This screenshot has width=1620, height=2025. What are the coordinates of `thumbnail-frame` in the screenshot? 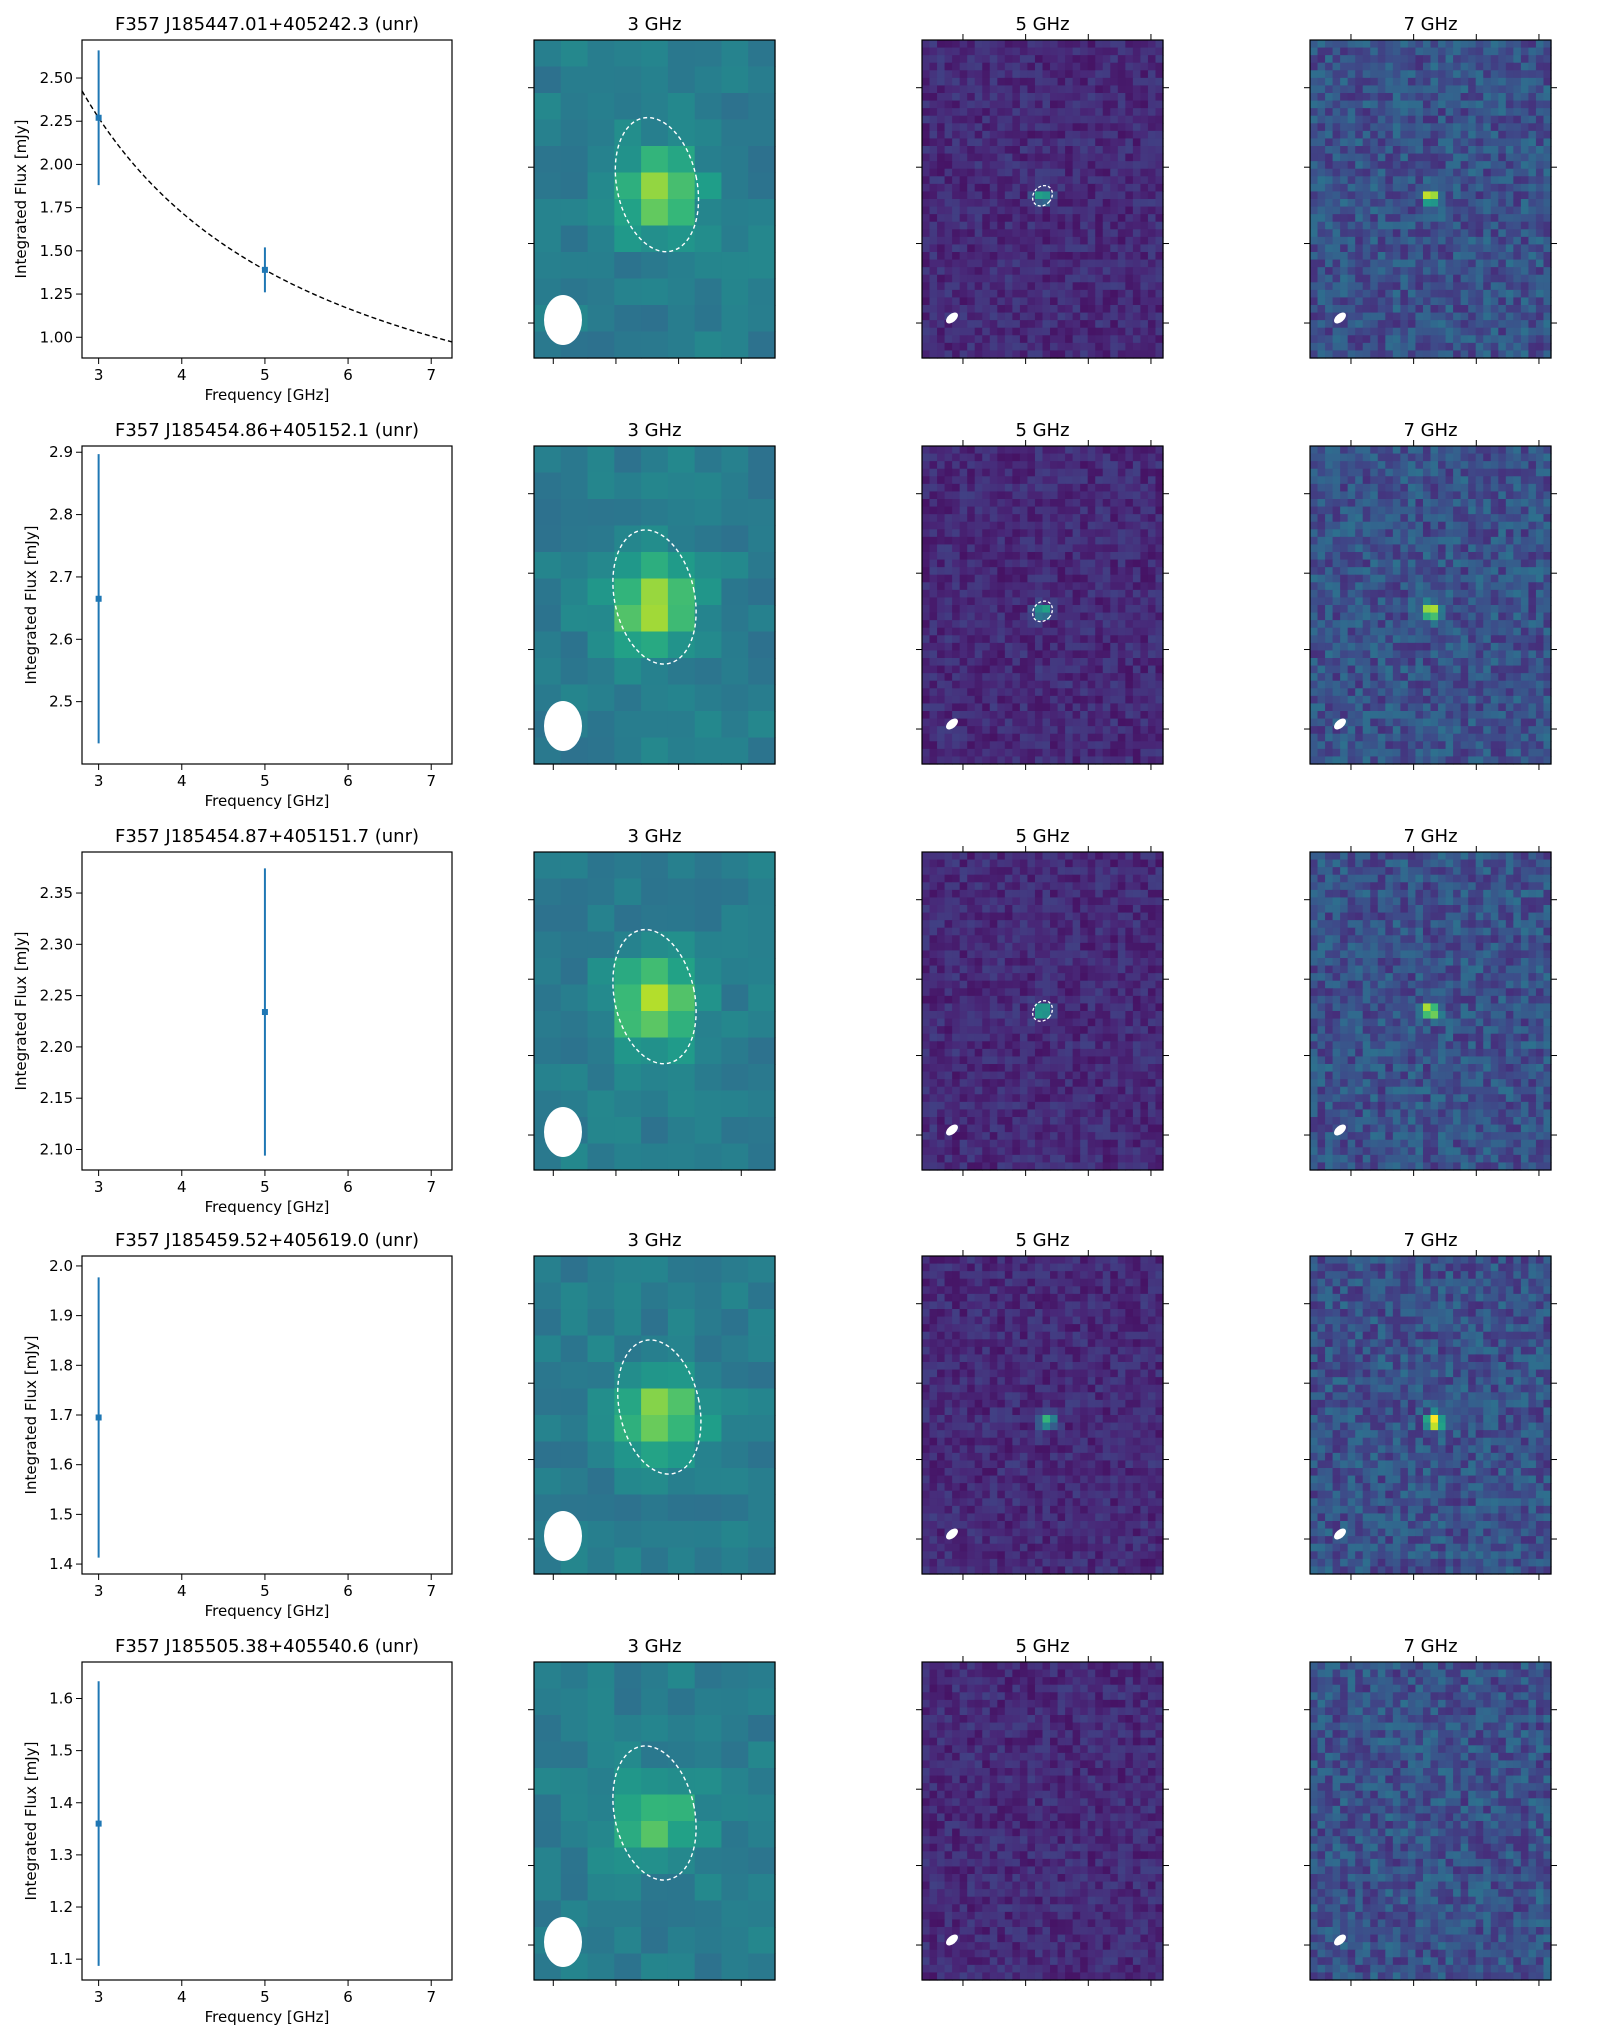 It's located at (654, 605).